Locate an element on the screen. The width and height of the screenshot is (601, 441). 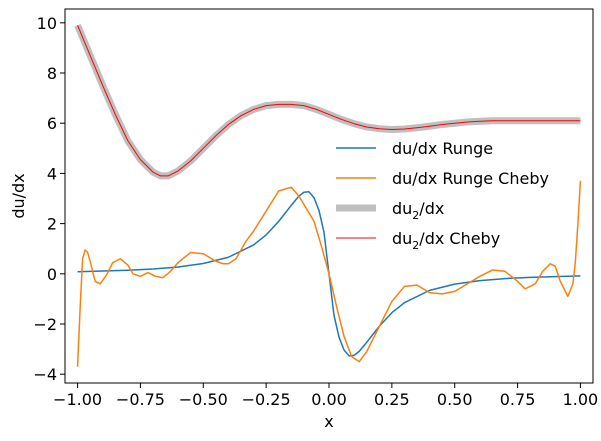
legend-label-3: du2/dx Cheby is located at coordinates (446, 240).